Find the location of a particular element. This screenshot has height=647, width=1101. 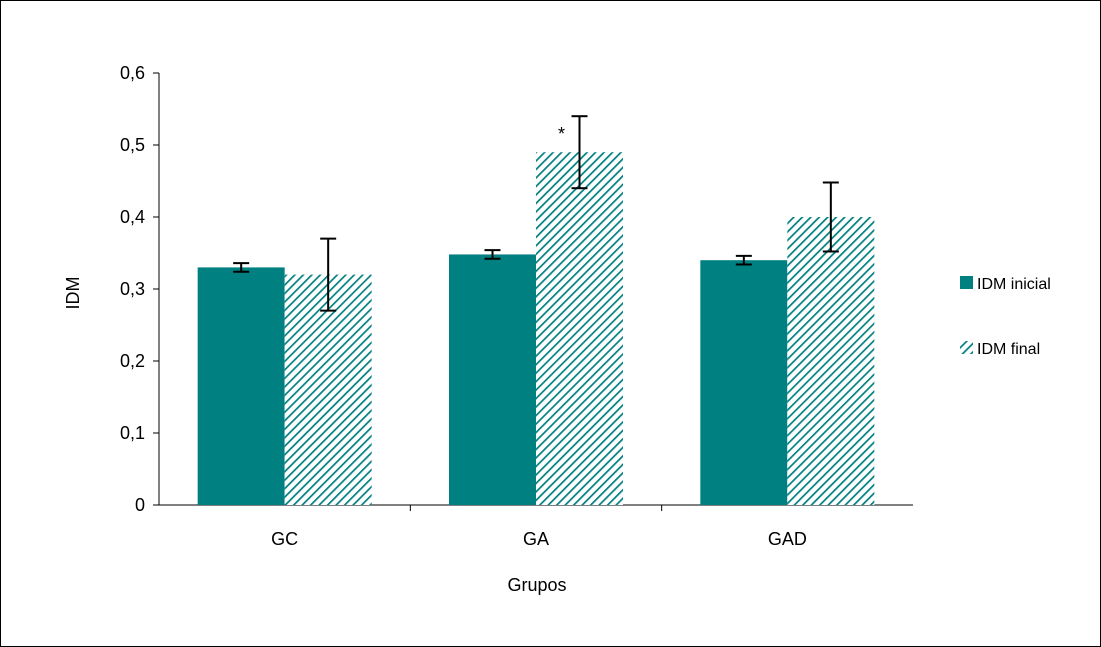

y-axis-title: IDM is located at coordinates (73, 293).